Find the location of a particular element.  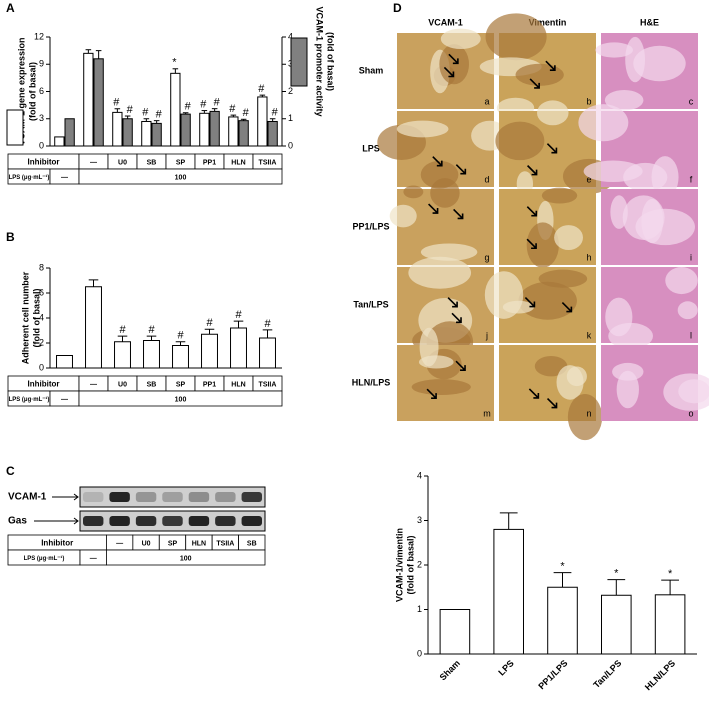

x-tick-label: Sham is located at coordinates (450, 670).